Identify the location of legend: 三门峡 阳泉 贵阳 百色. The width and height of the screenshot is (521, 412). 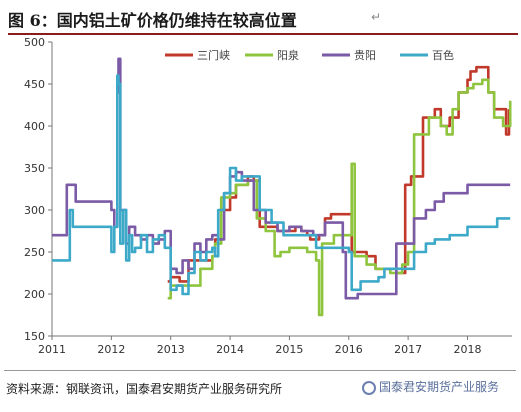
(309, 55).